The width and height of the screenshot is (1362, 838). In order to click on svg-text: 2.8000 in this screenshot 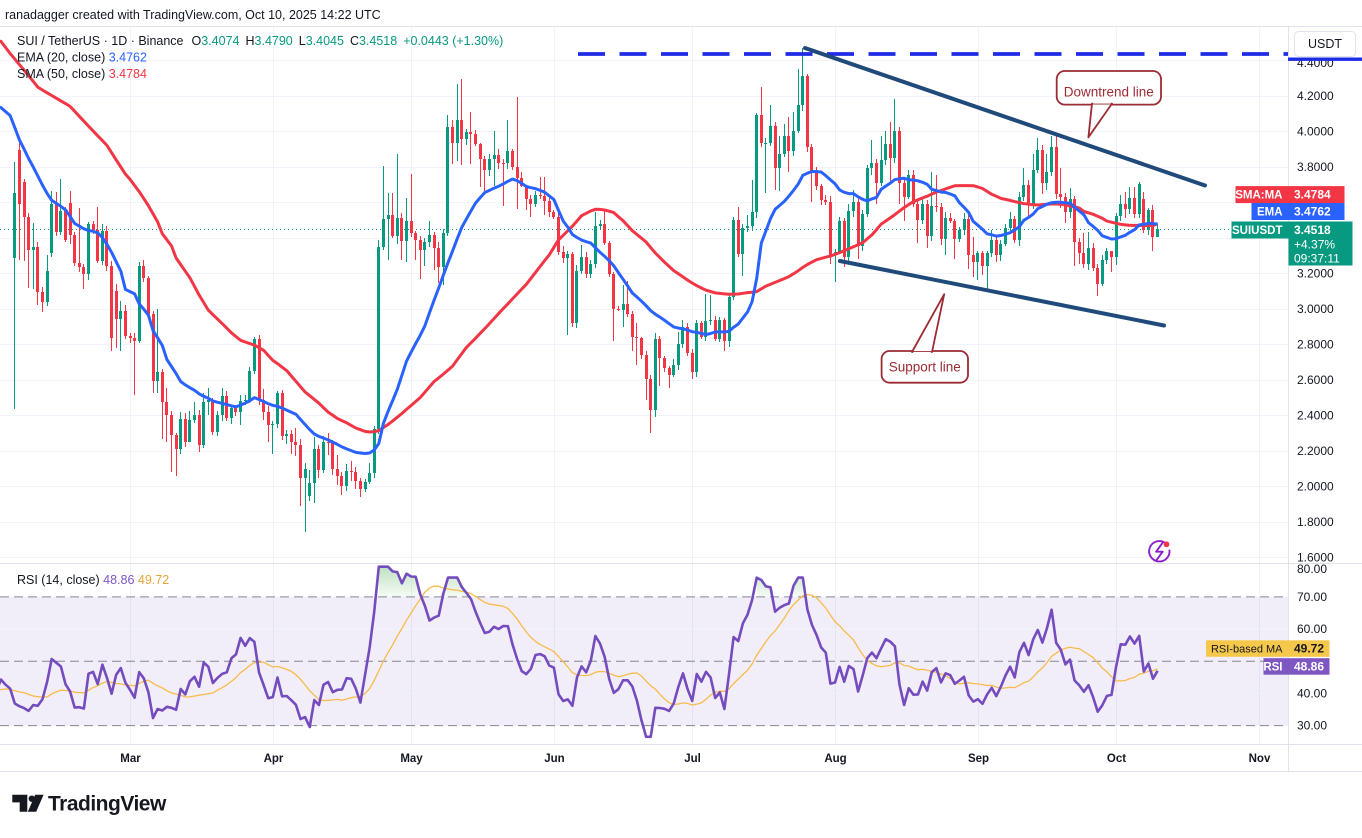, I will do `click(1315, 345)`.